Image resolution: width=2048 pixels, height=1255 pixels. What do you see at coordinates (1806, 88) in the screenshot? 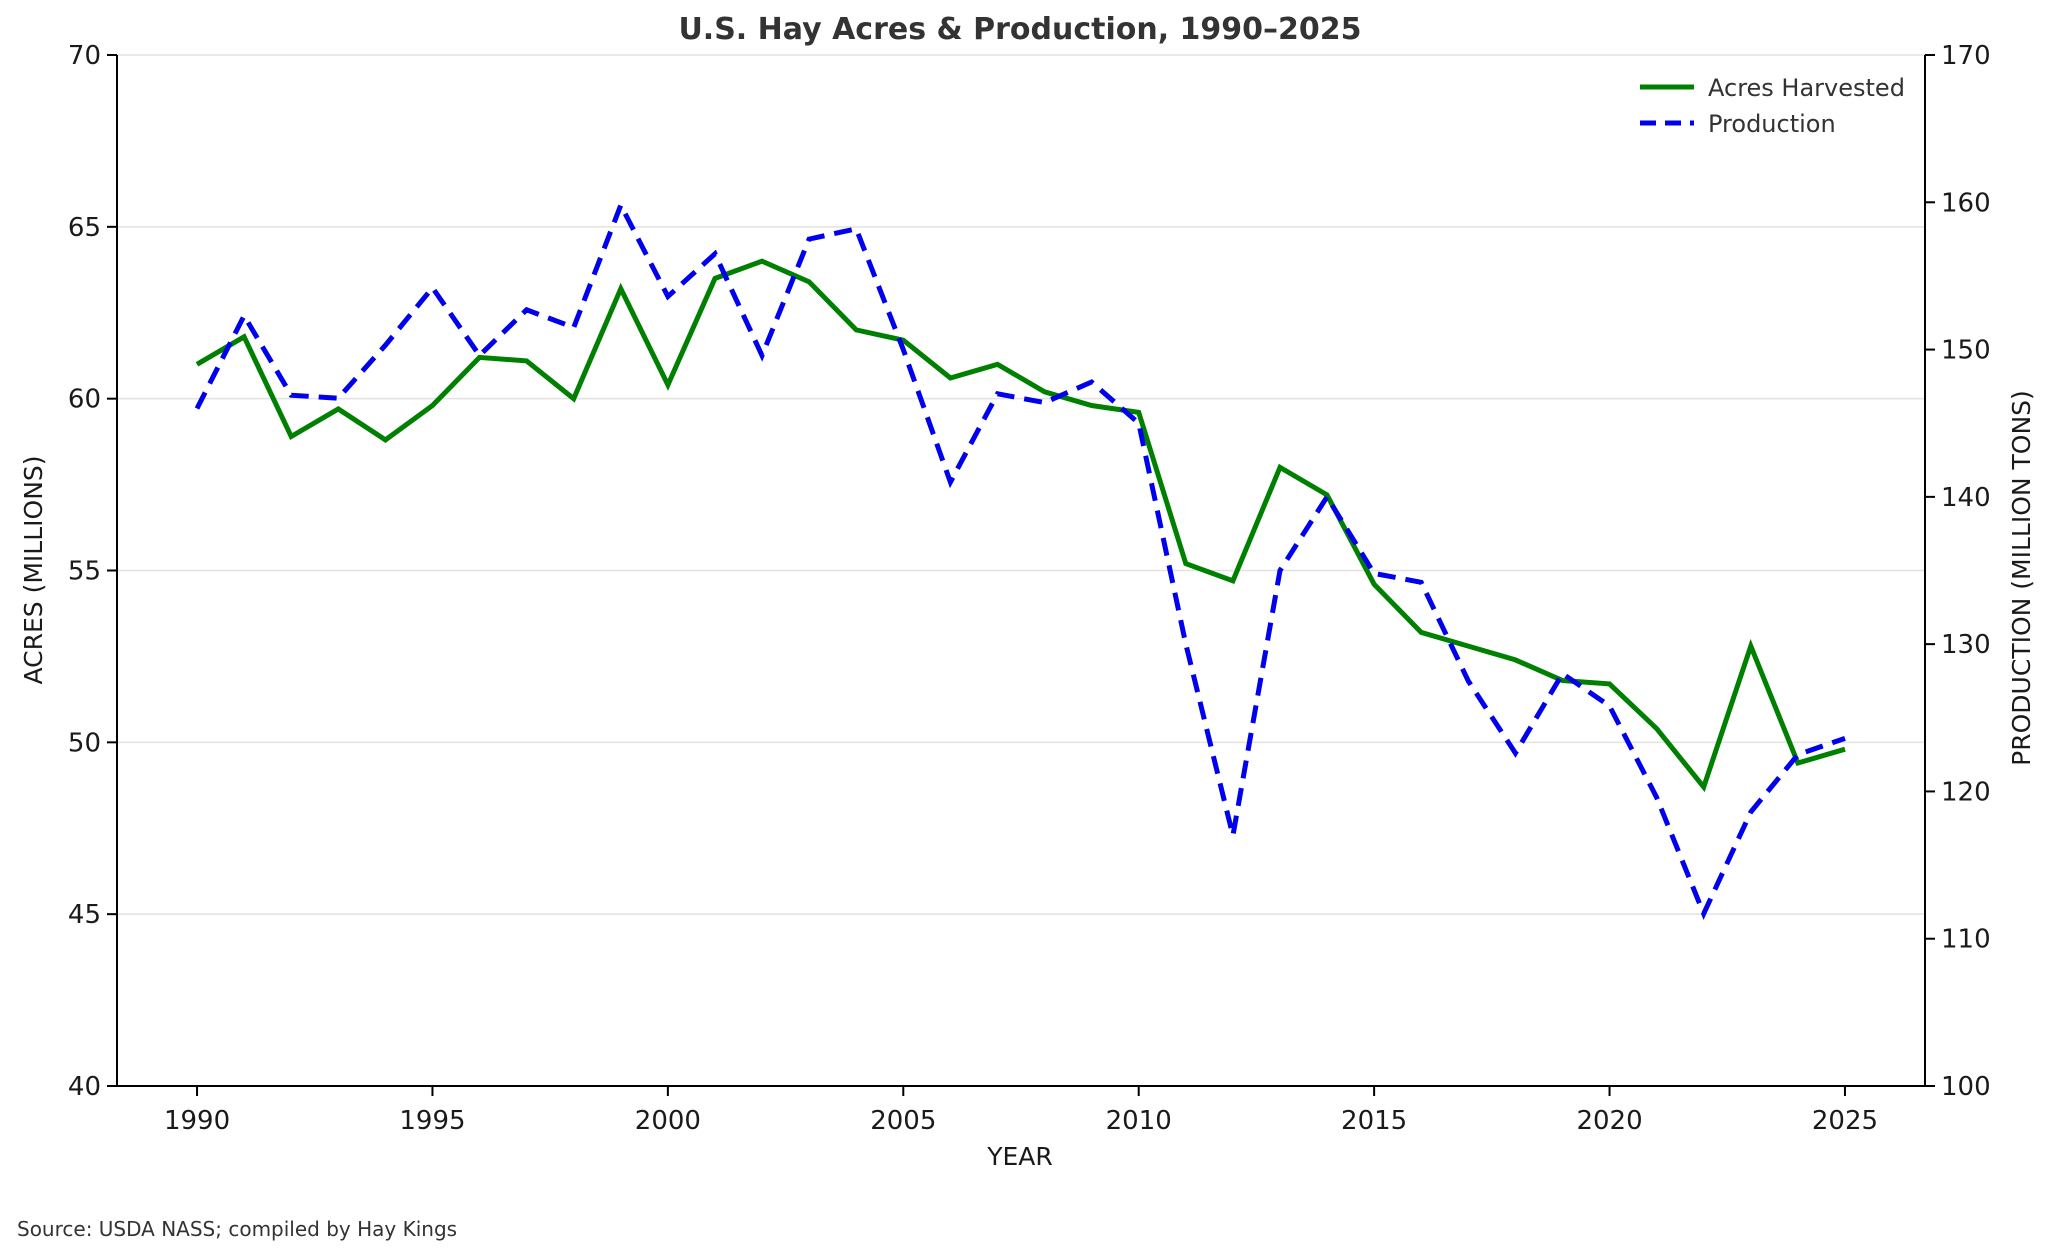
I see `legend-label-acres: Acres Harvested` at bounding box center [1806, 88].